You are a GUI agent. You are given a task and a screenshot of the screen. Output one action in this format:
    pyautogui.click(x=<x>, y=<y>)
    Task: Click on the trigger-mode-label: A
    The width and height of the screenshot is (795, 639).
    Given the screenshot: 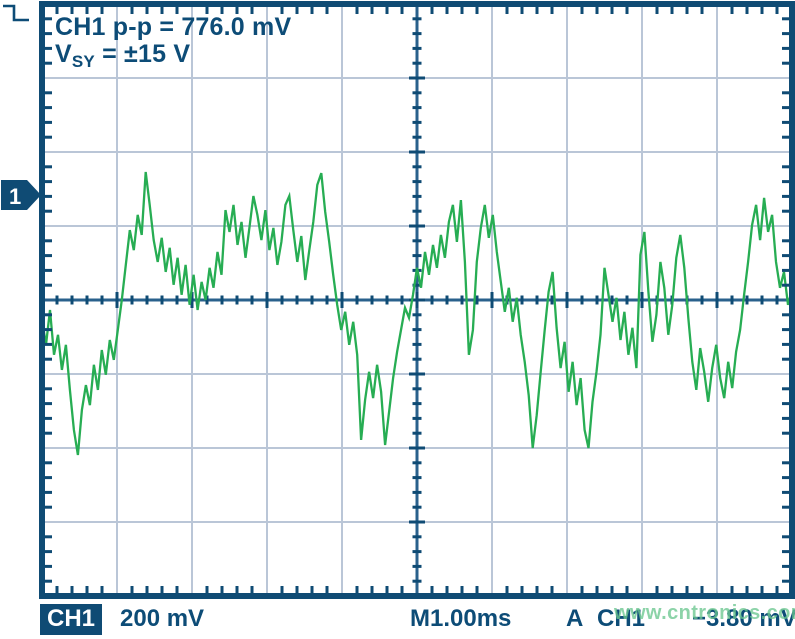 What is the action you would take?
    pyautogui.click(x=575, y=618)
    